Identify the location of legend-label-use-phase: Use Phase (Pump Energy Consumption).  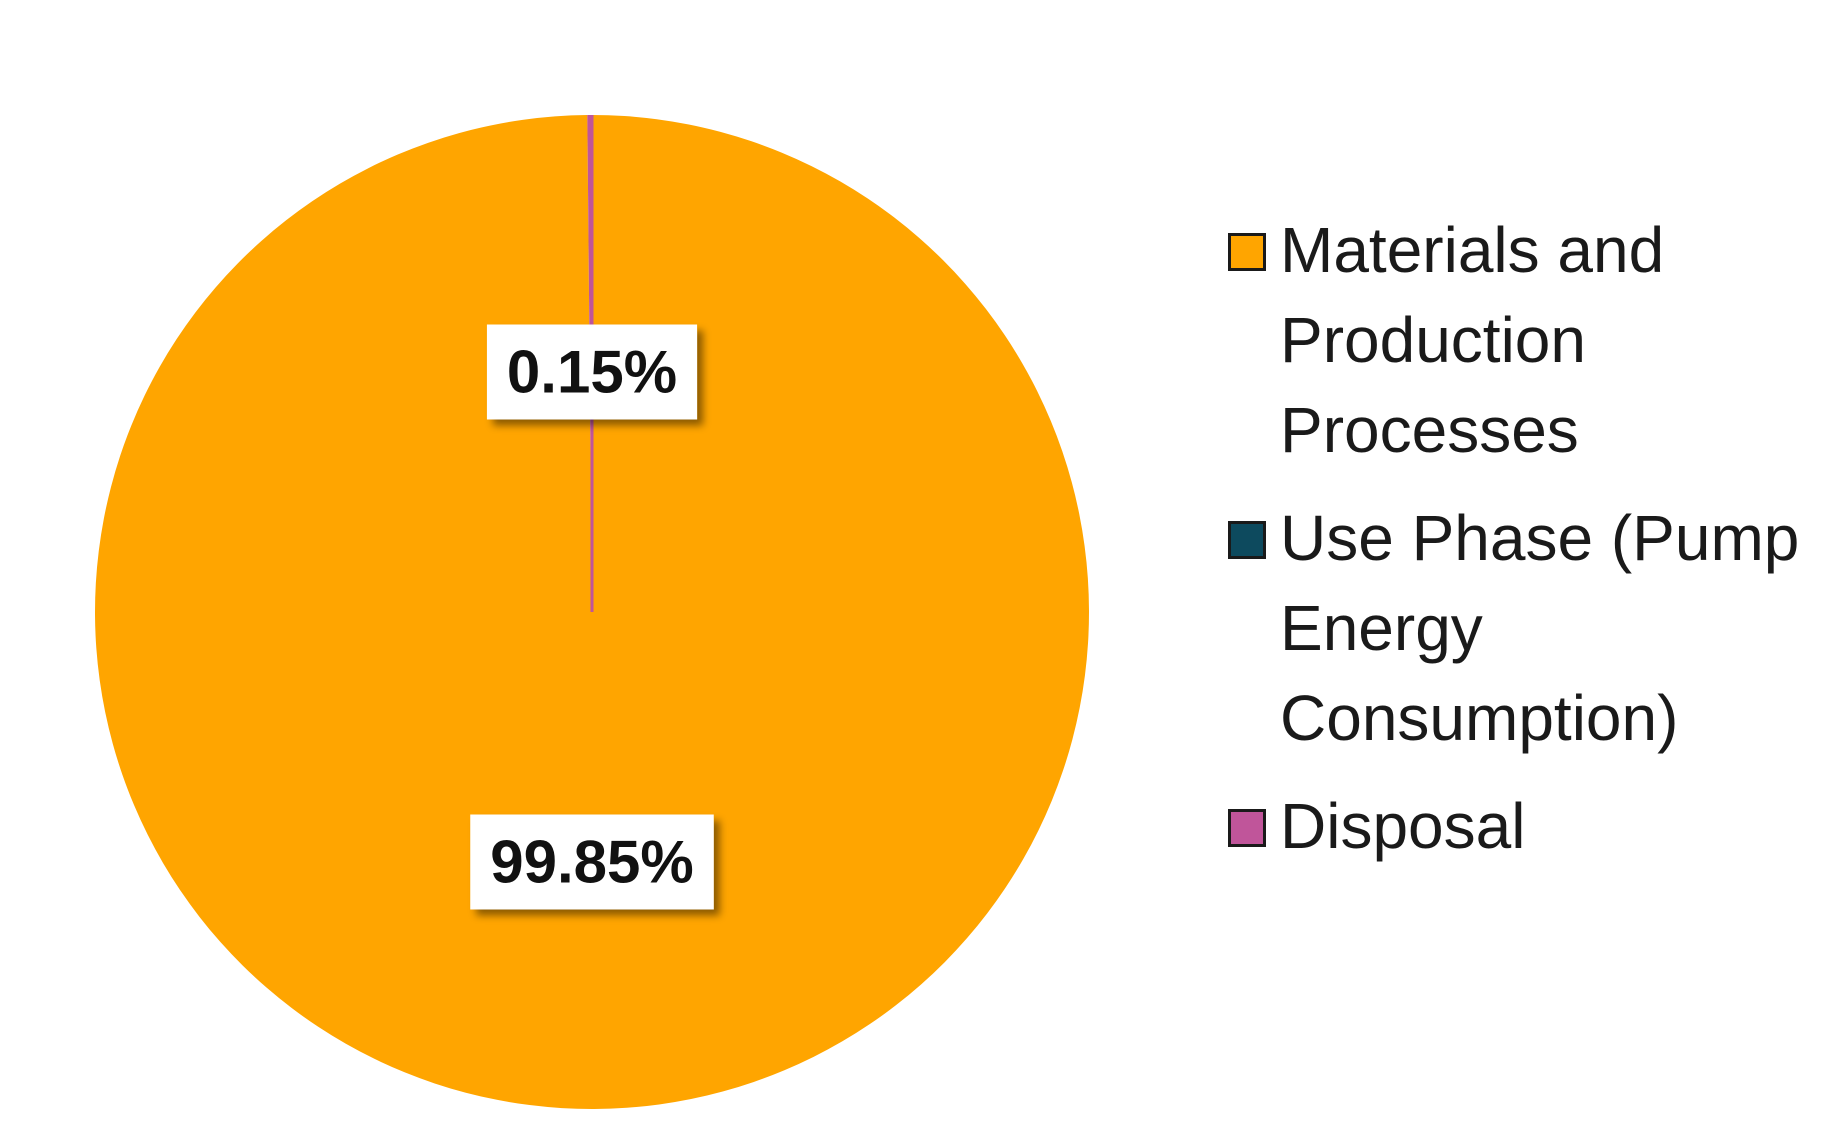
(1540, 628).